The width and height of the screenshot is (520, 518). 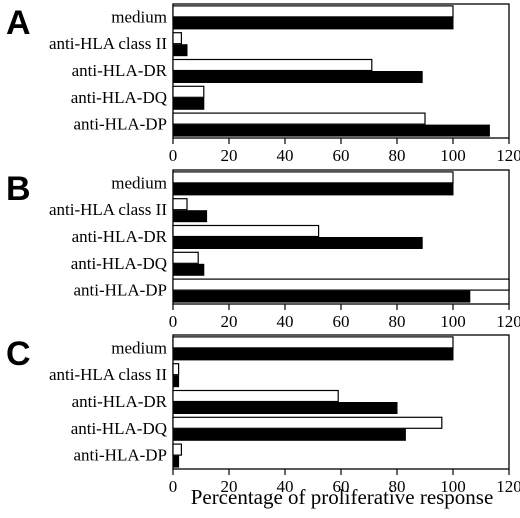 I want to click on panel-letter: B, so click(x=18, y=189).